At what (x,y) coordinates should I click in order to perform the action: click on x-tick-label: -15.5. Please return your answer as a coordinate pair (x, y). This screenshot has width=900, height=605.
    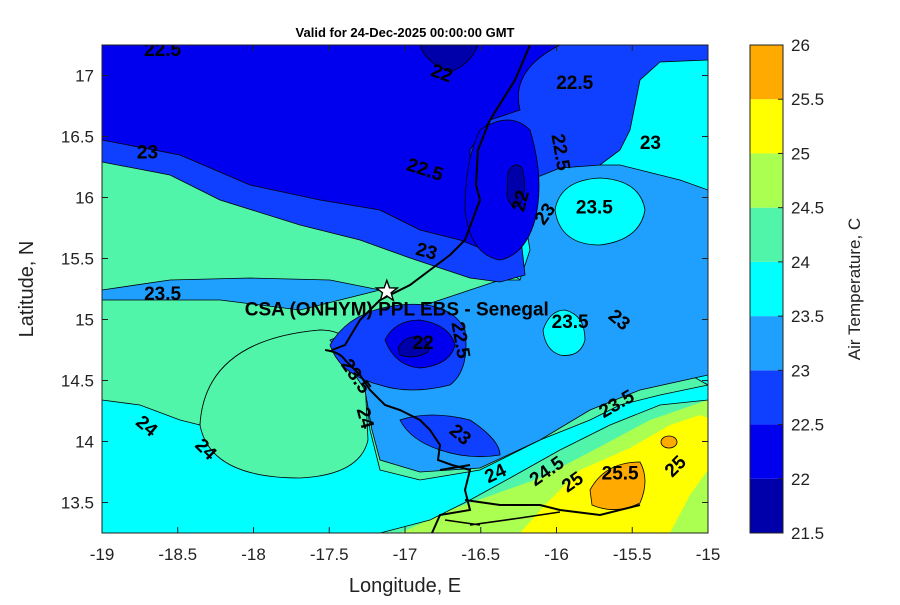
    Looking at the image, I should click on (632, 554).